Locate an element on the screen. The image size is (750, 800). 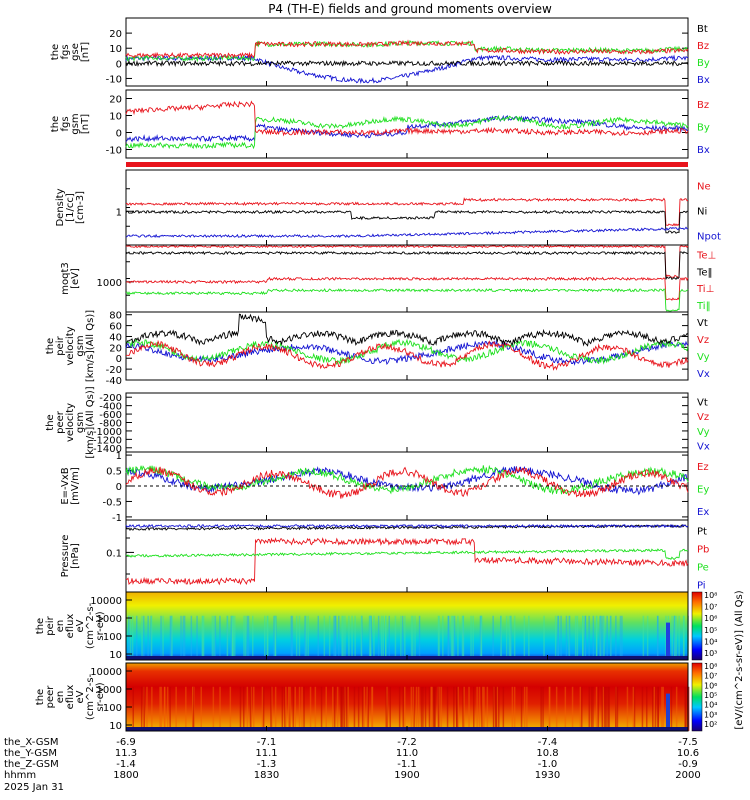
time-tick-value: -1.1 is located at coordinates (407, 764).